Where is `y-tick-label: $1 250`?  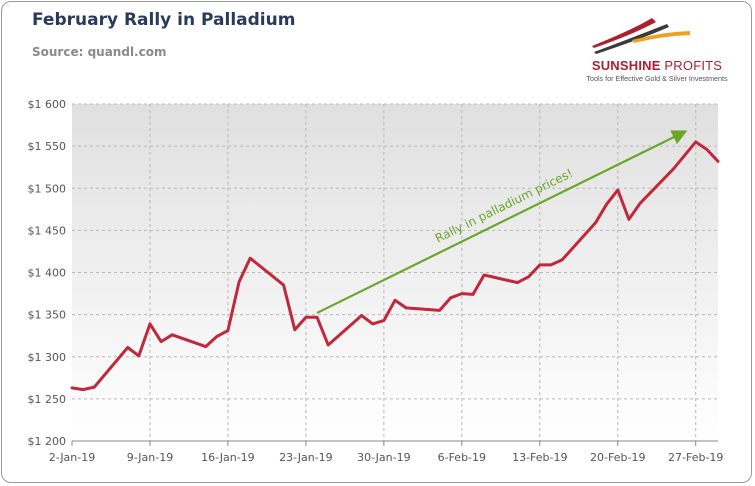 y-tick-label: $1 250 is located at coordinates (47, 399).